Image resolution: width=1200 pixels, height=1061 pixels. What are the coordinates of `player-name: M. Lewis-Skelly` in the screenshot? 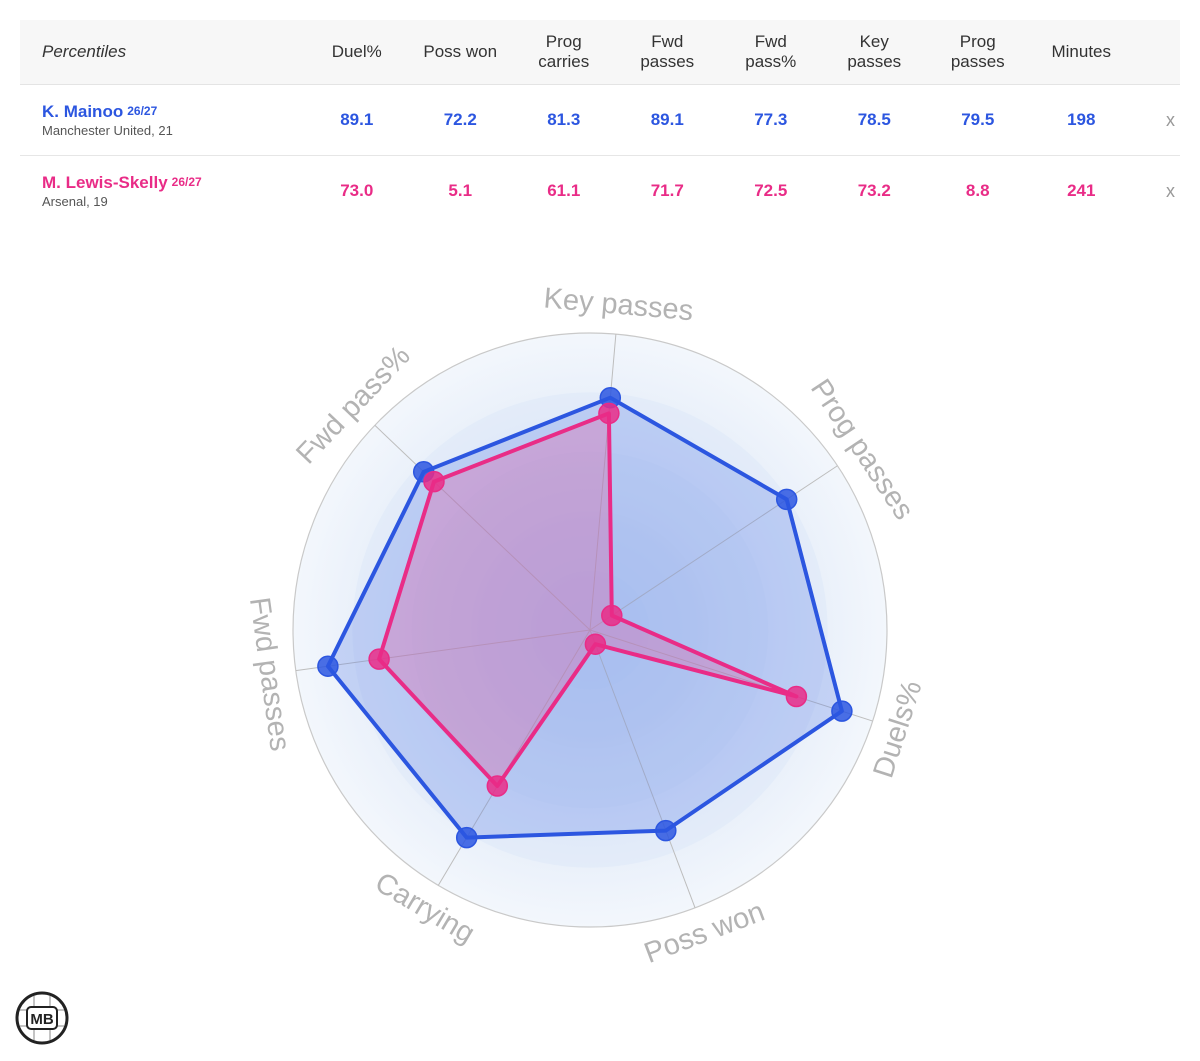 It's located at (105, 182).